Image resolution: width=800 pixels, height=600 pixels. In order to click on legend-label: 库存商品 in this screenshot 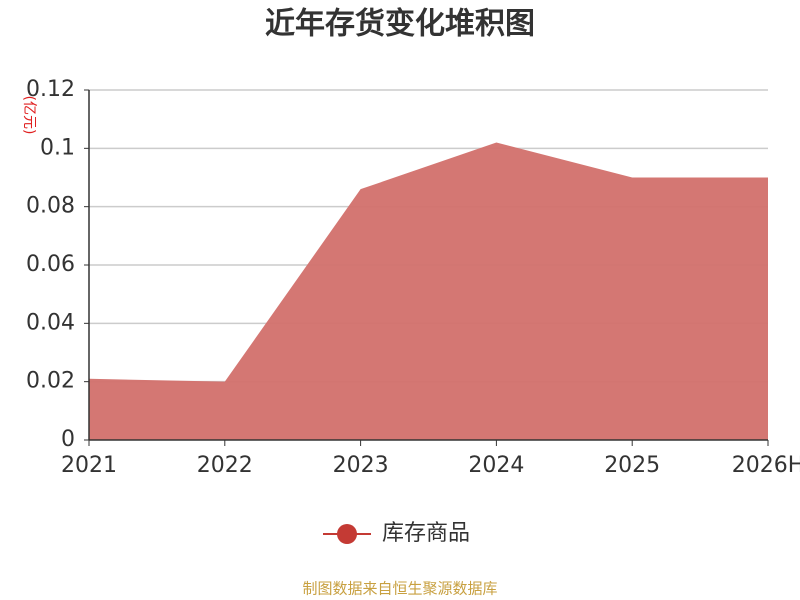, I will do `click(426, 533)`.